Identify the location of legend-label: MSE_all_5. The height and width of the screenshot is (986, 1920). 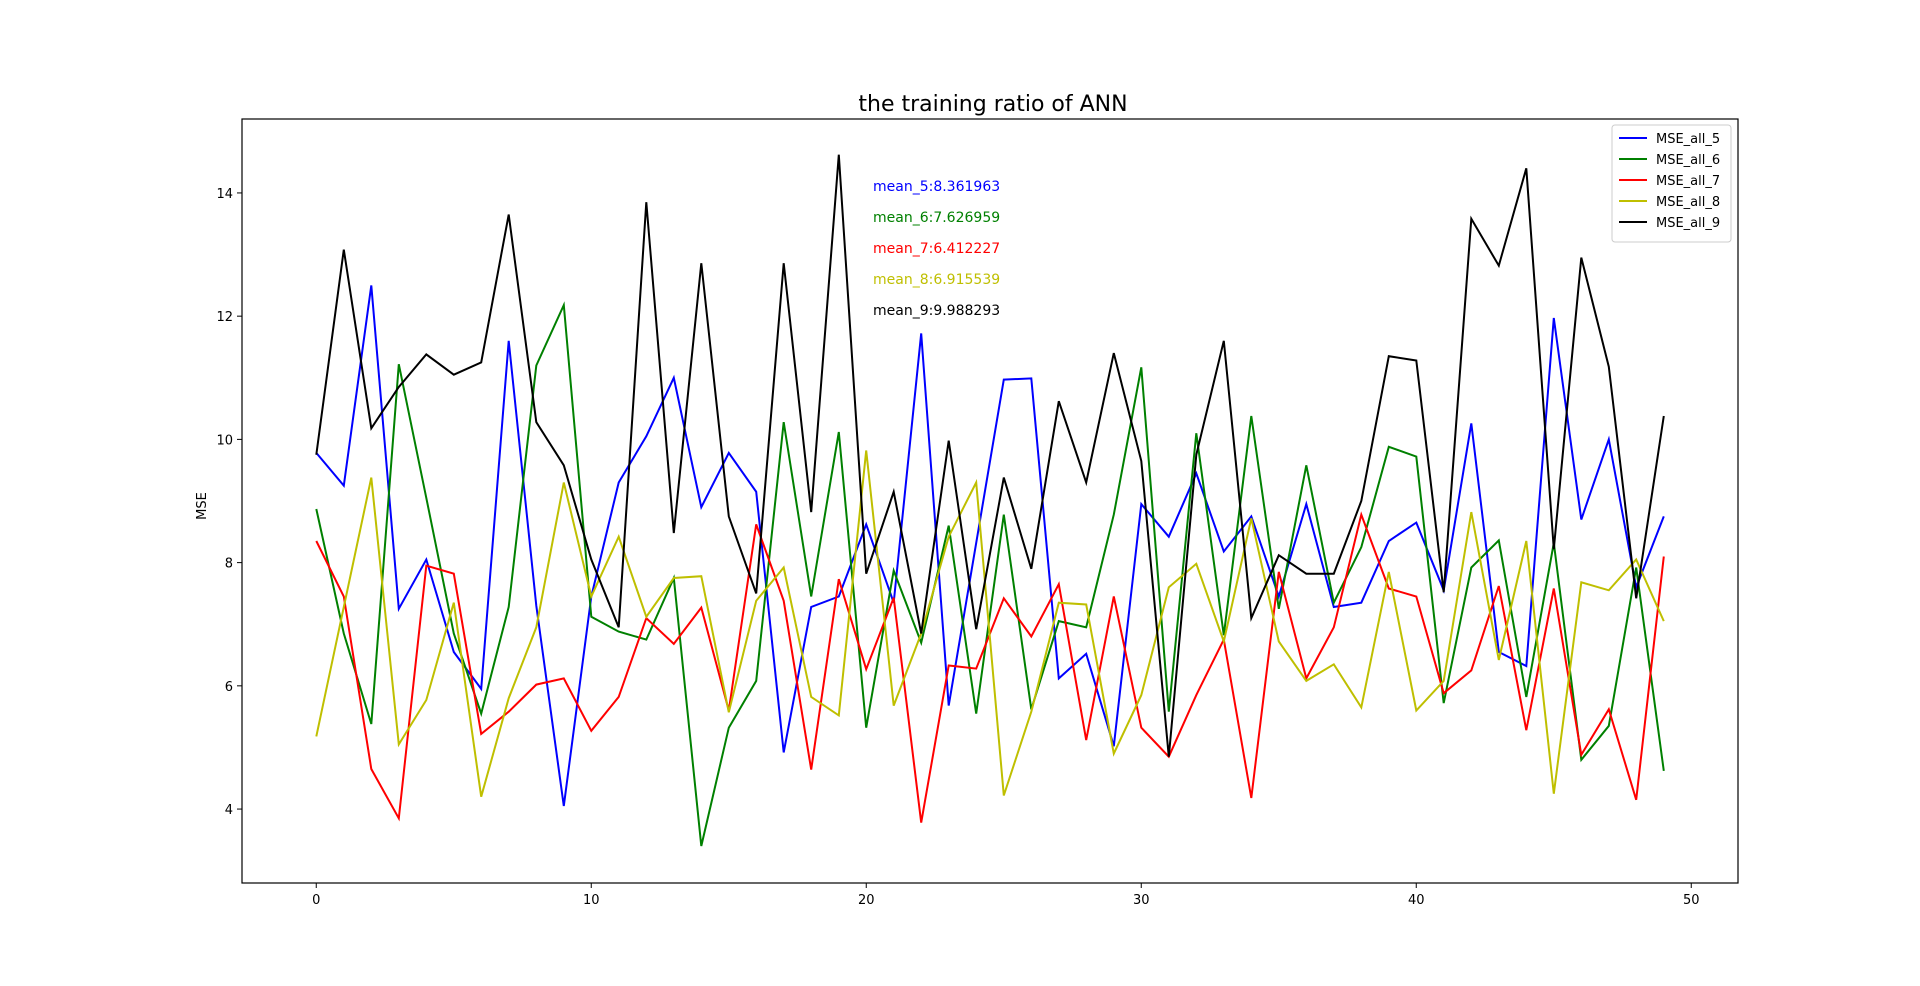
(1688, 139).